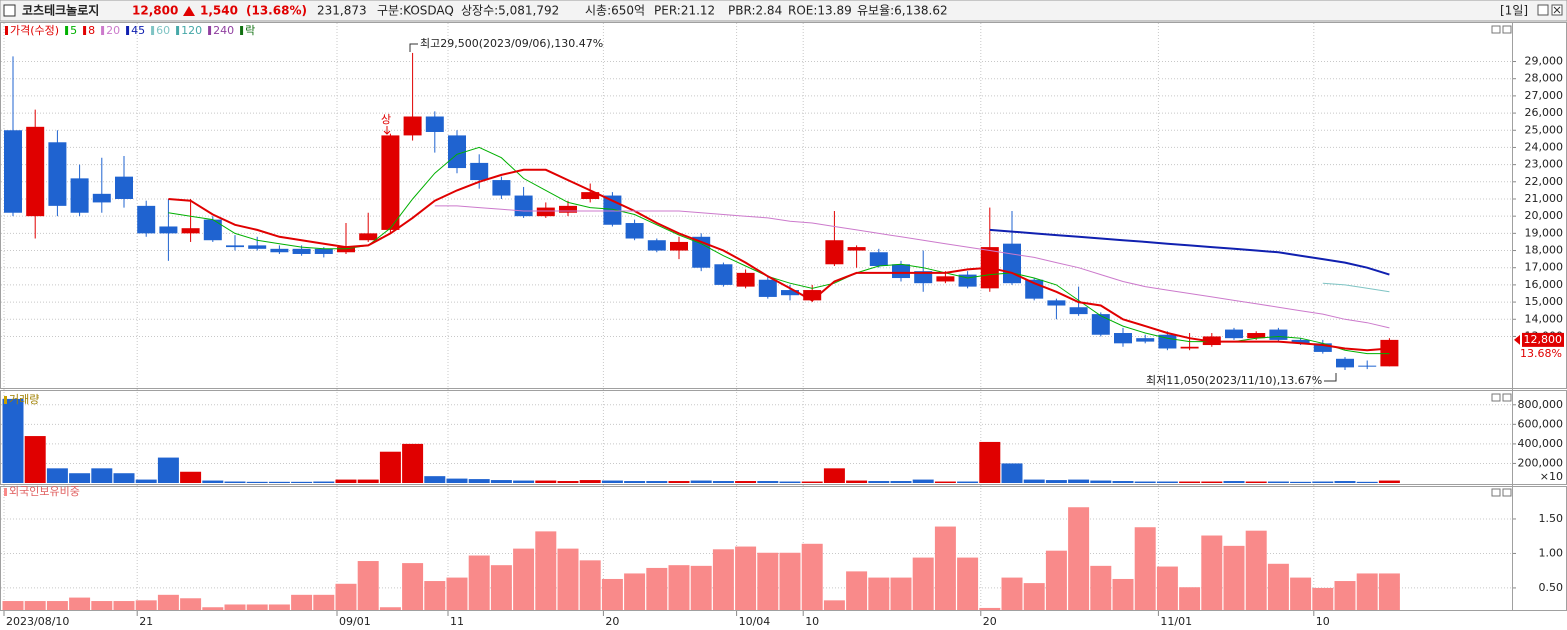 The height and width of the screenshot is (630, 1567). I want to click on y-tick-label: 25,000, so click(1544, 129).